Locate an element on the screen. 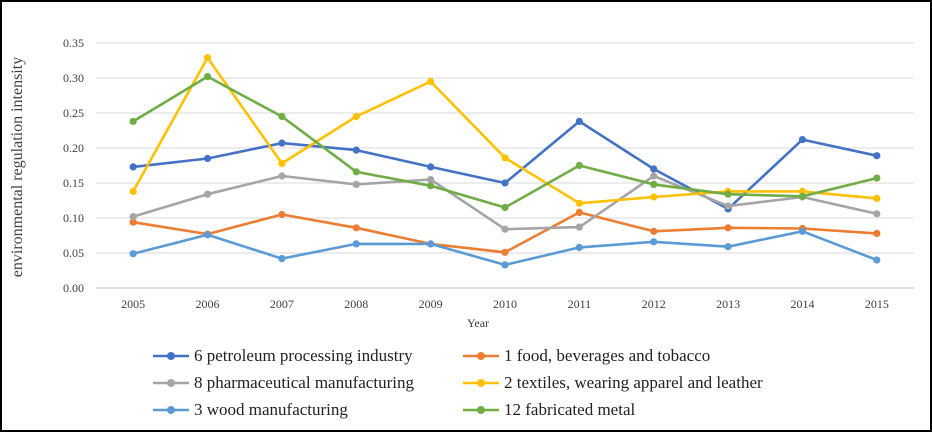 This screenshot has height=432, width=932. x-tick-label: 2012 is located at coordinates (654, 304).